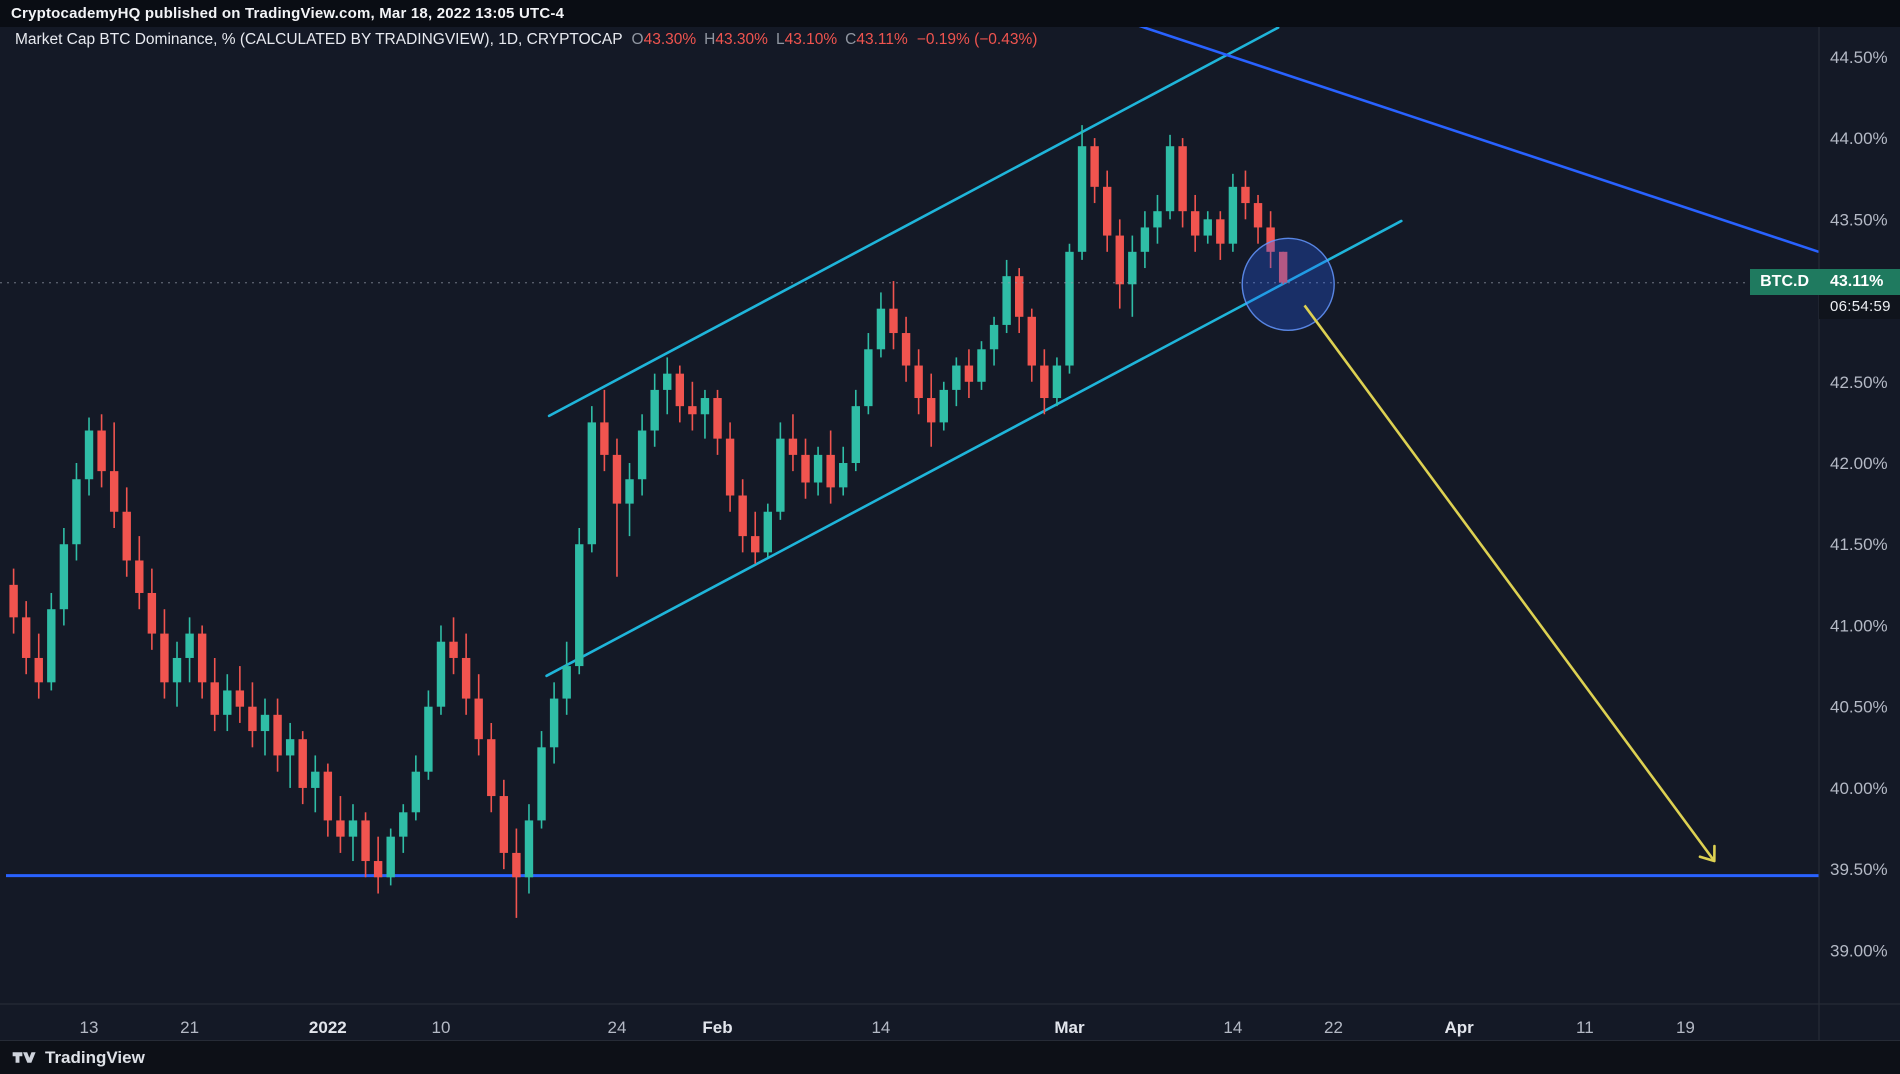 The image size is (1900, 1074). What do you see at coordinates (1784, 282) in the screenshot?
I see `symbol-badge: BTC.D` at bounding box center [1784, 282].